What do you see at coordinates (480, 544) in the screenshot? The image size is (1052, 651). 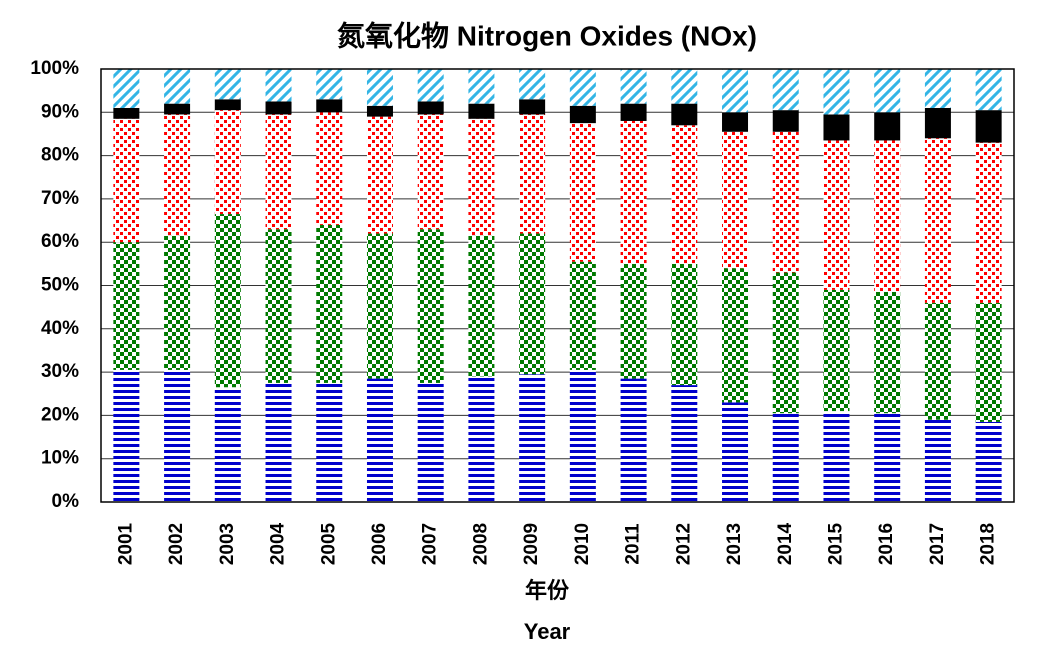 I see `x-tick-label: 2008` at bounding box center [480, 544].